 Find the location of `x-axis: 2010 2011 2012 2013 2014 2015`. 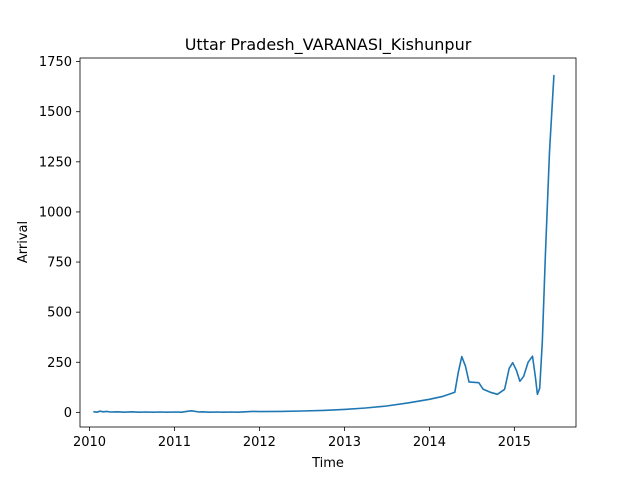

x-axis: 2010 2011 2012 2013 2014 2015 is located at coordinates (302, 438).